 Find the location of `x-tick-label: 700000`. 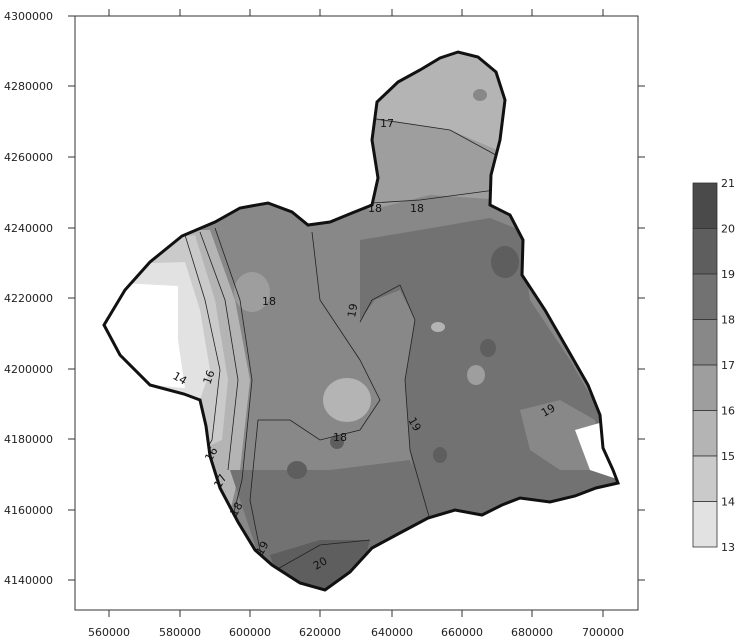

x-tick-label: 700000 is located at coordinates (603, 632).